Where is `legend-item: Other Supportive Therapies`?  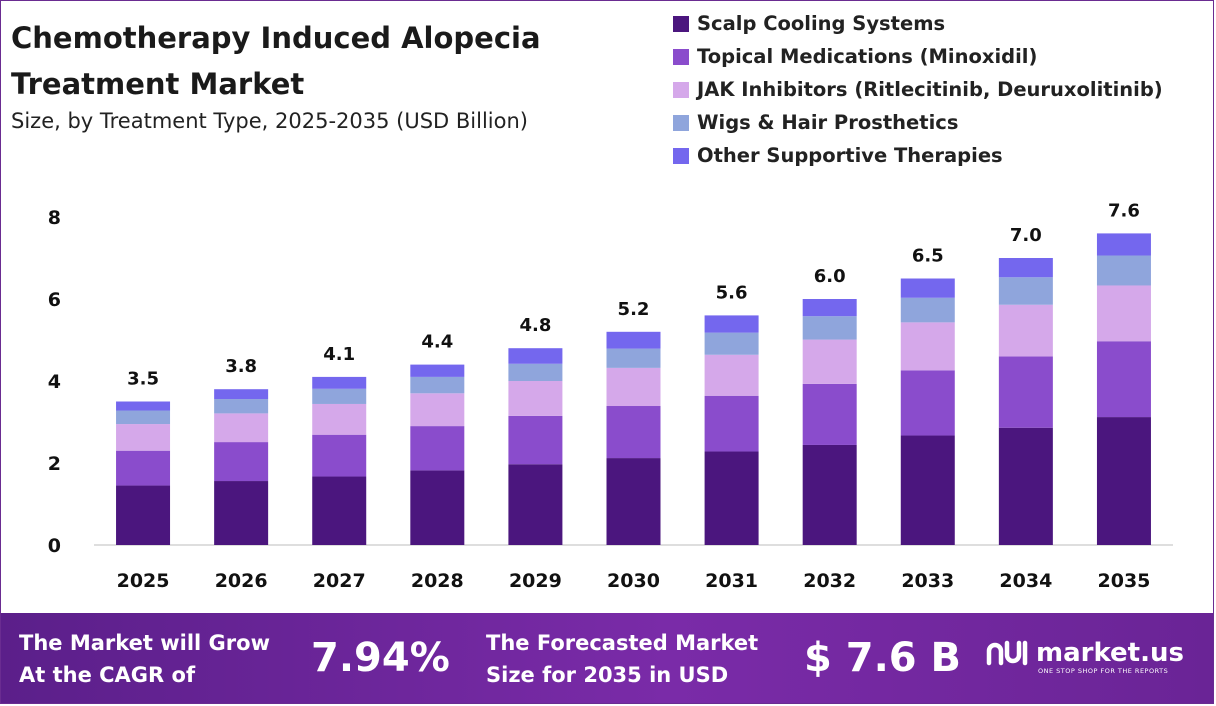 legend-item: Other Supportive Therapies is located at coordinates (918, 155).